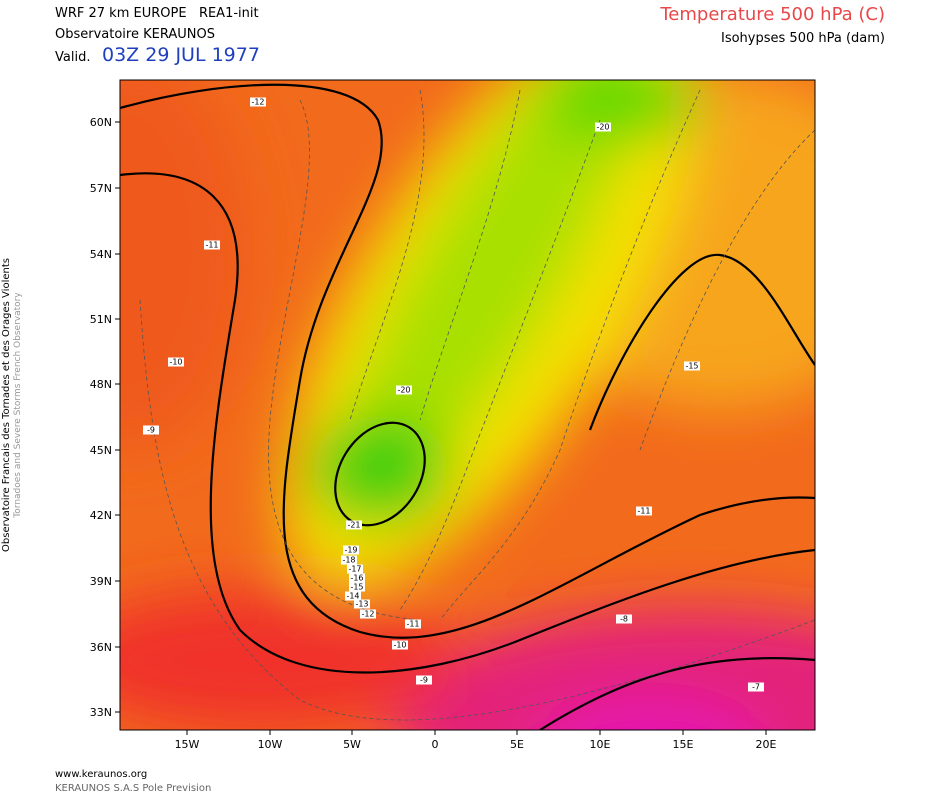  I want to click on lat-label: 33N, so click(101, 712).